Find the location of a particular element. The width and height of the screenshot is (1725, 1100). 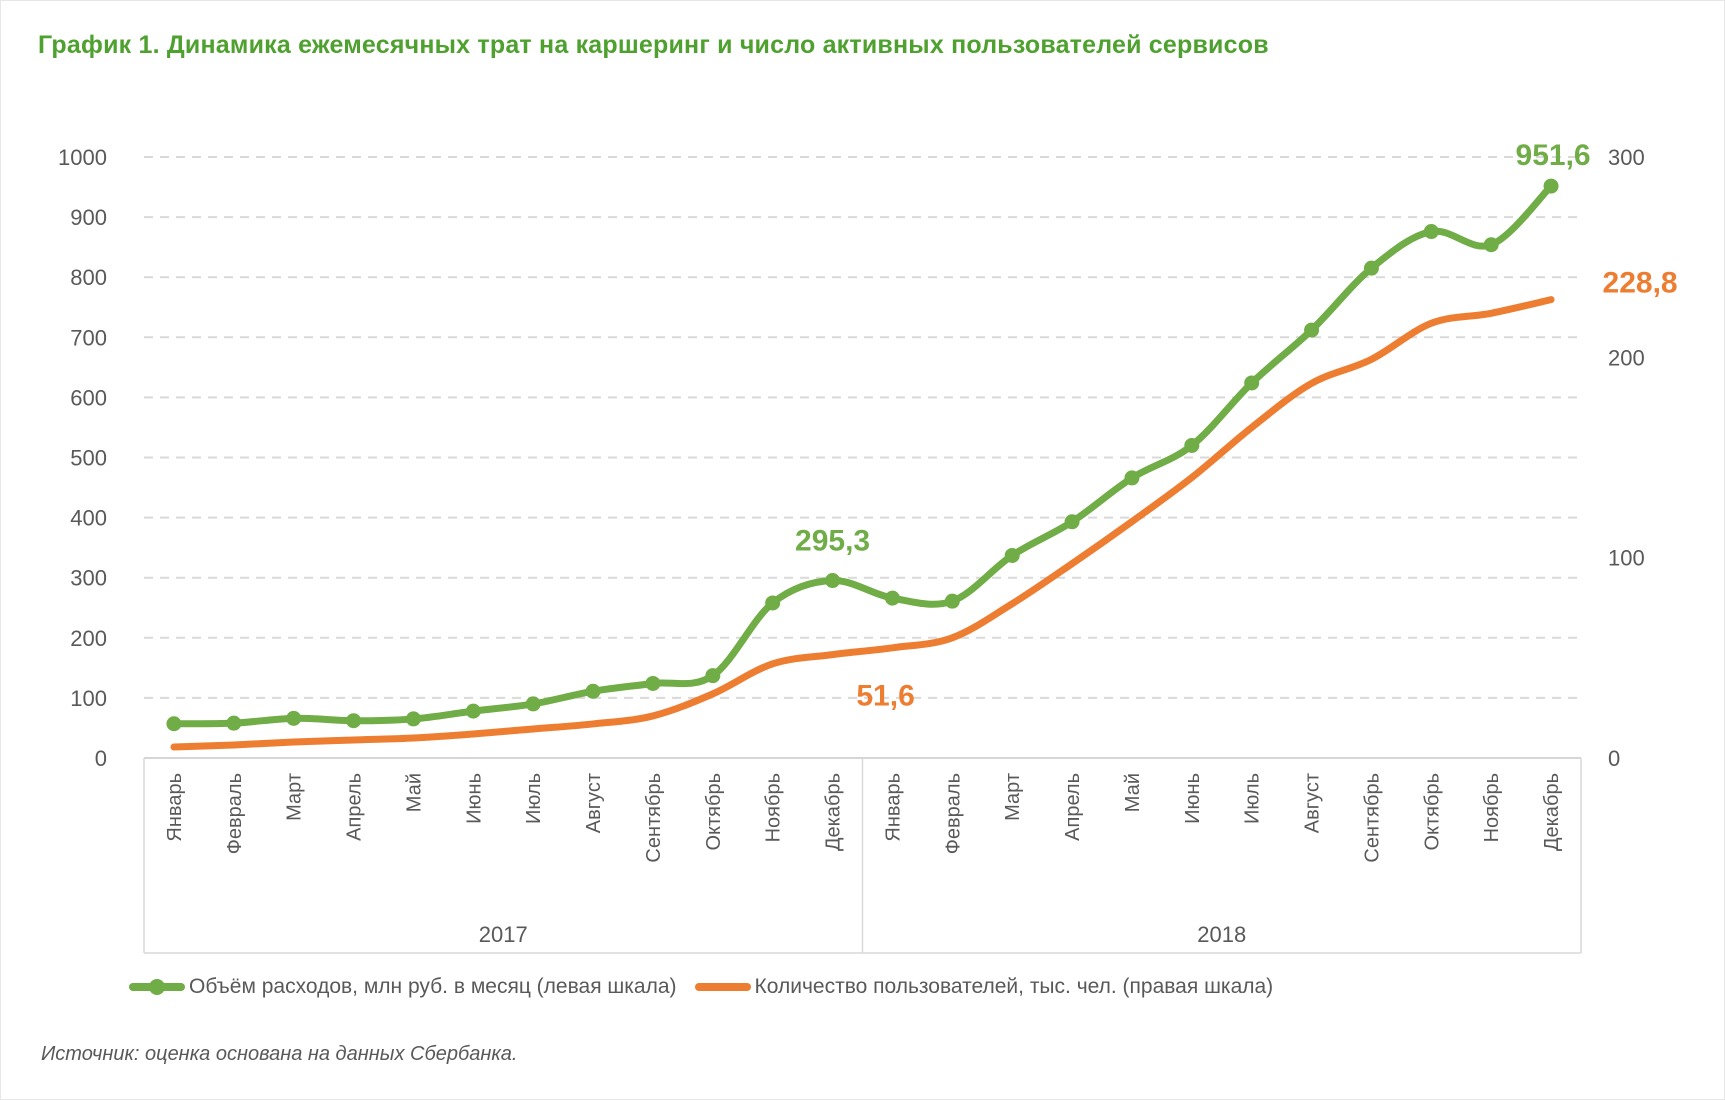

y-axis-left-label: 1000 is located at coordinates (82, 157).